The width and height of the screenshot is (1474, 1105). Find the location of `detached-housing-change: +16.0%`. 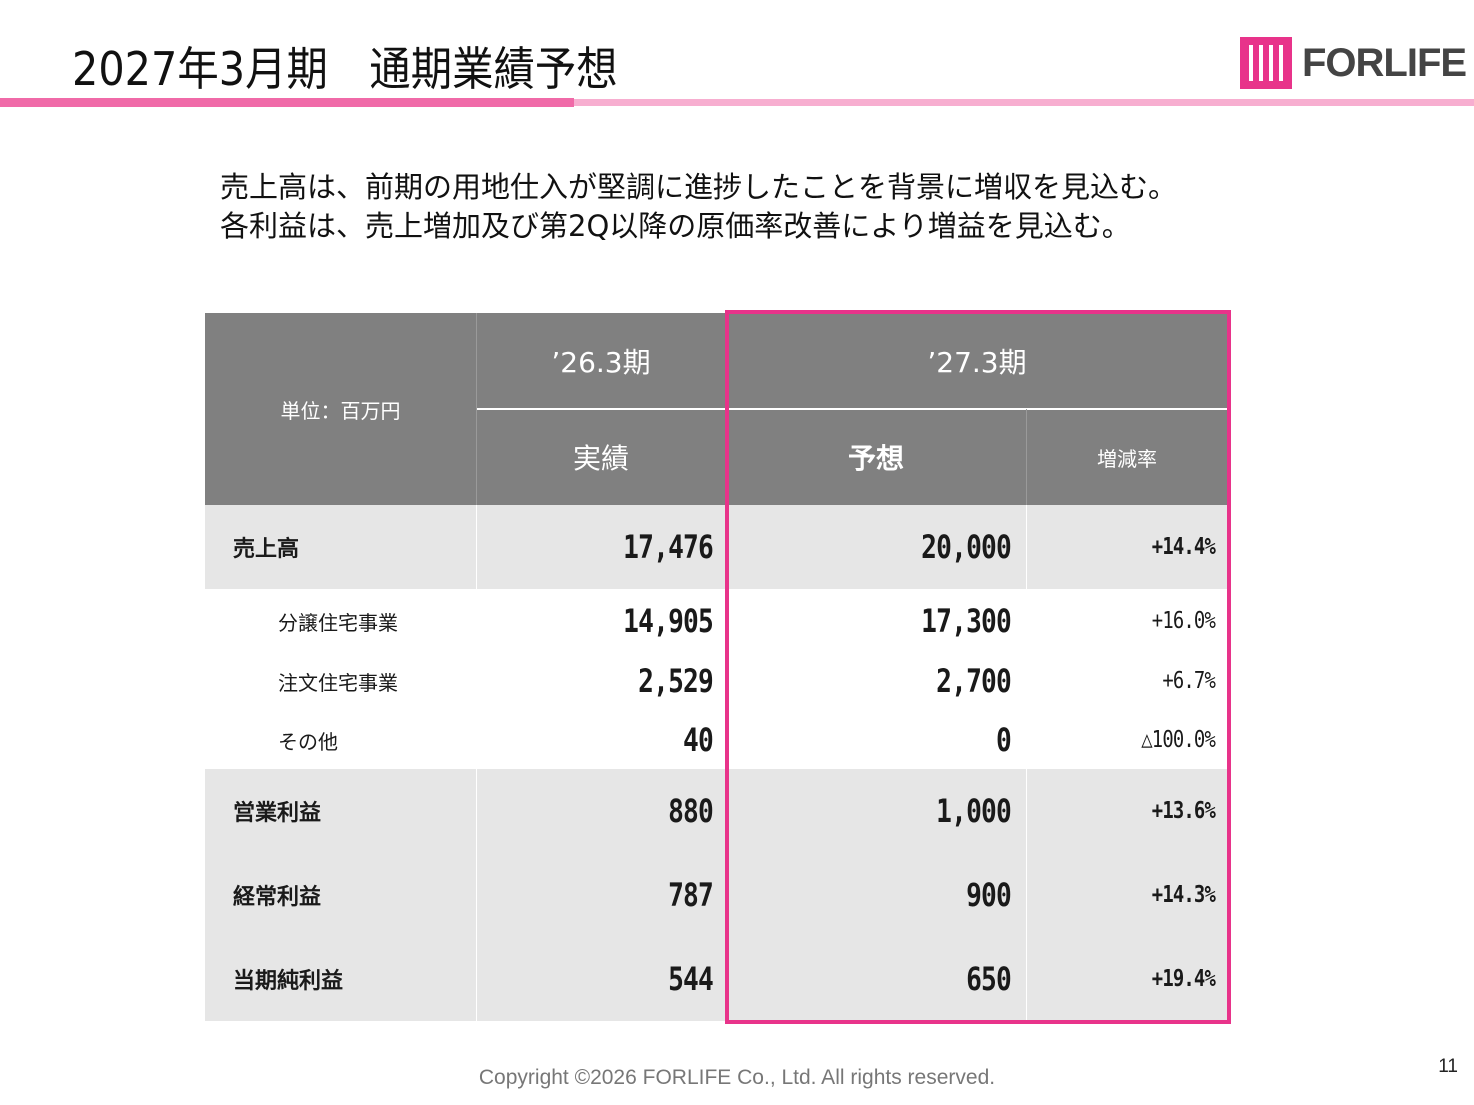

detached-housing-change: +16.0% is located at coordinates (1183, 621).